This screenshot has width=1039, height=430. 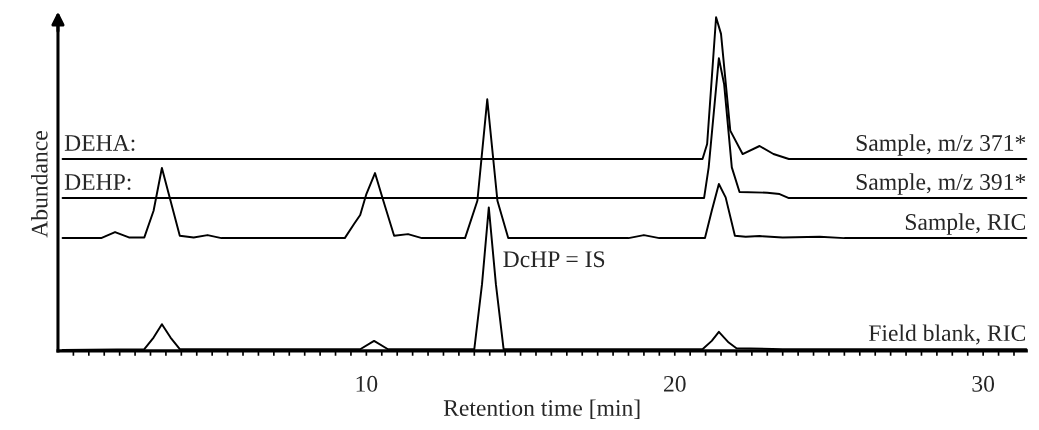 What do you see at coordinates (554, 259) in the screenshot?
I see `annotation: DcHP = IS` at bounding box center [554, 259].